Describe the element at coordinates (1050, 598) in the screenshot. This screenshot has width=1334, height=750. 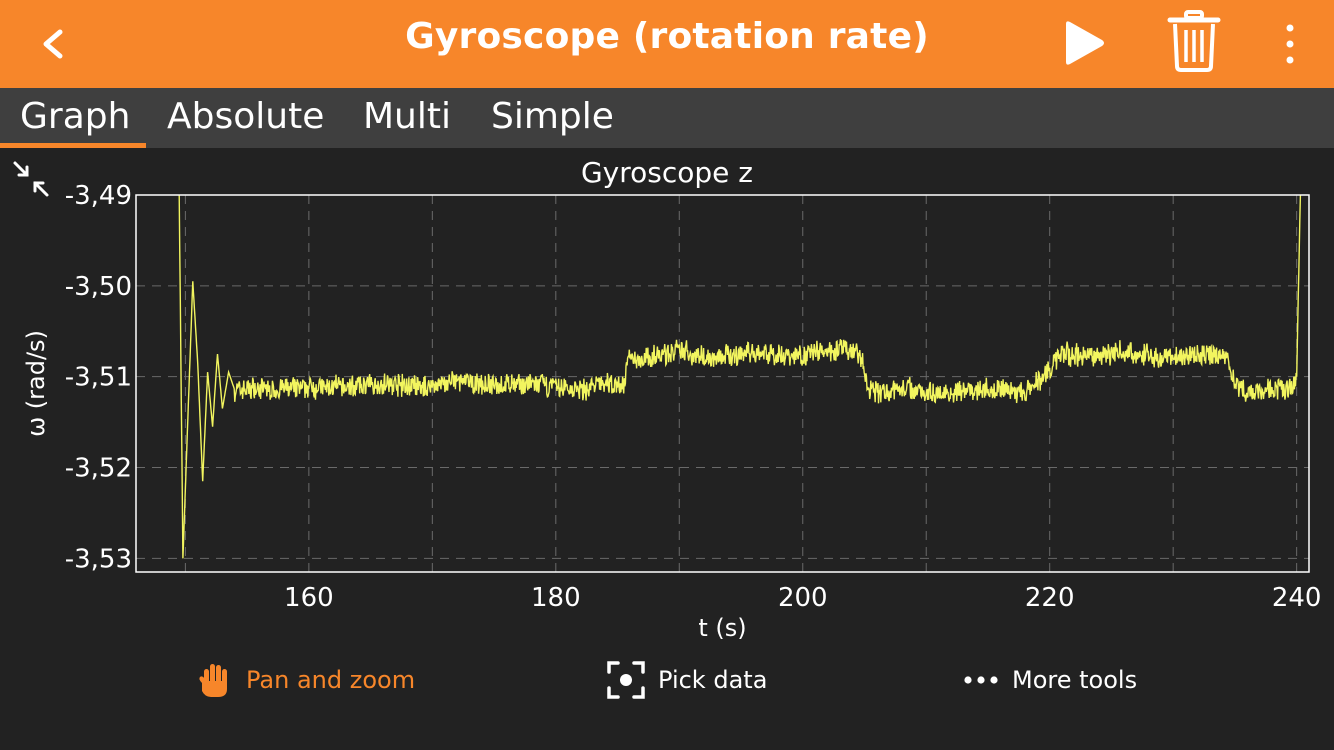
I see `x-tick-label: 220` at that location.